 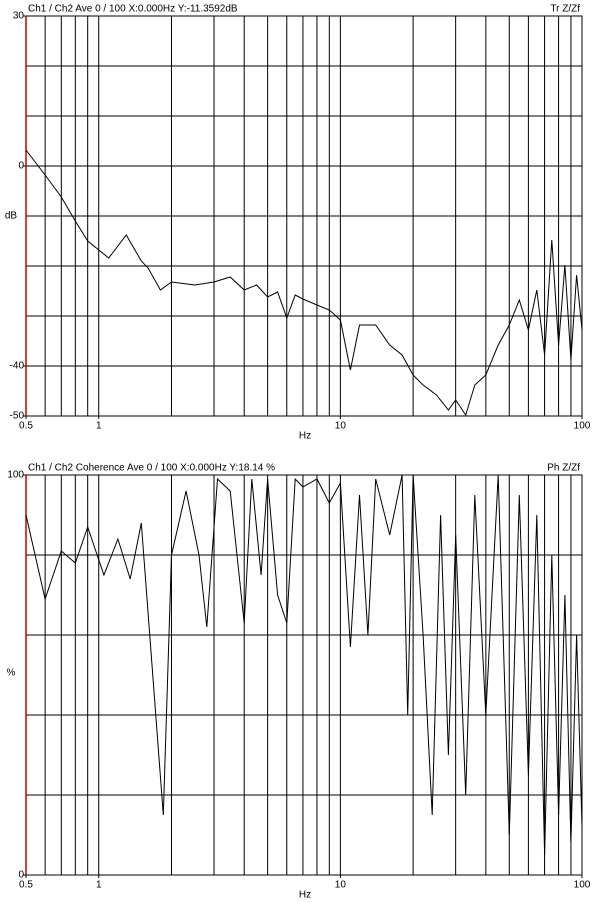 What do you see at coordinates (565, 9) in the screenshot?
I see `header-right: Tr Z/Zf` at bounding box center [565, 9].